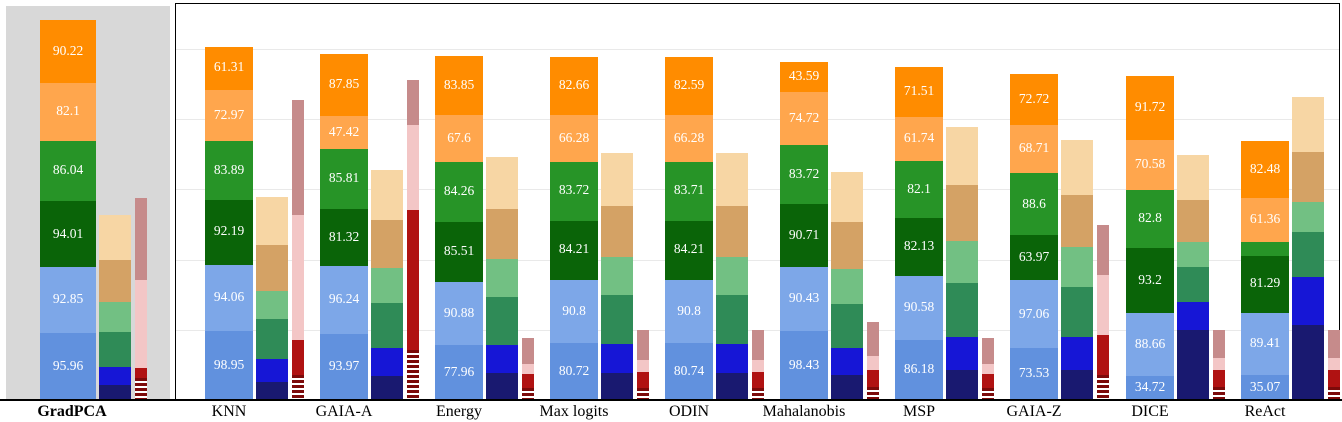  I want to click on main-bar-energy: 83.85 67.6 84.26 85.51 90.88 77.96, so click(459, 227).